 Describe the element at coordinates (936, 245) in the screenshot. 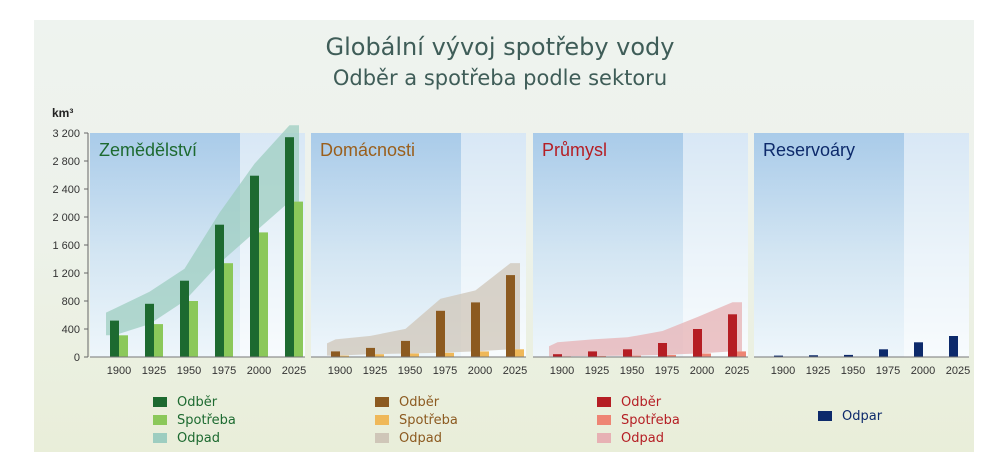

I see `projection-zone` at that location.